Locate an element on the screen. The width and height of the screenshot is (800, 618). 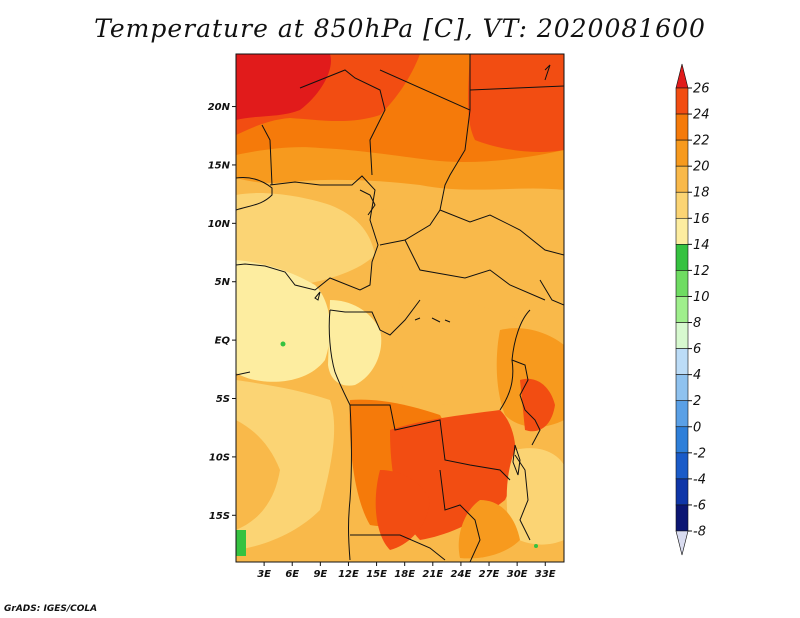
lon-tick-label: 18E is located at coordinates (404, 574).